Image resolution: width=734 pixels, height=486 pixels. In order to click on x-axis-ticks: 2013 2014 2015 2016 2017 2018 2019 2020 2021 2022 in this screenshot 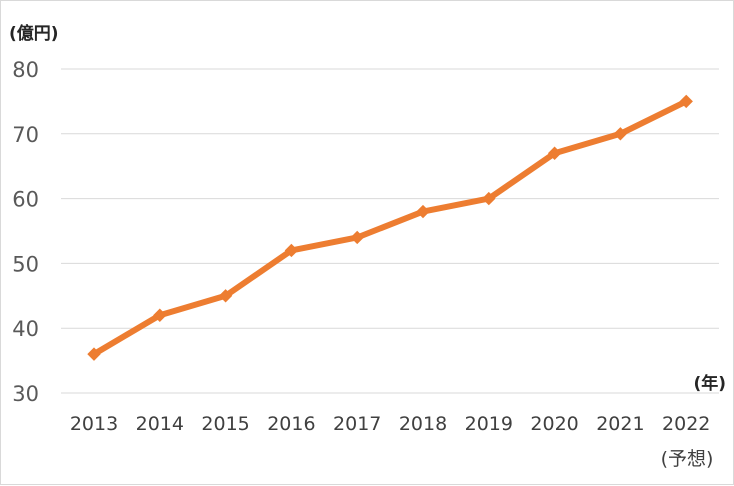, I will do `click(390, 424)`.